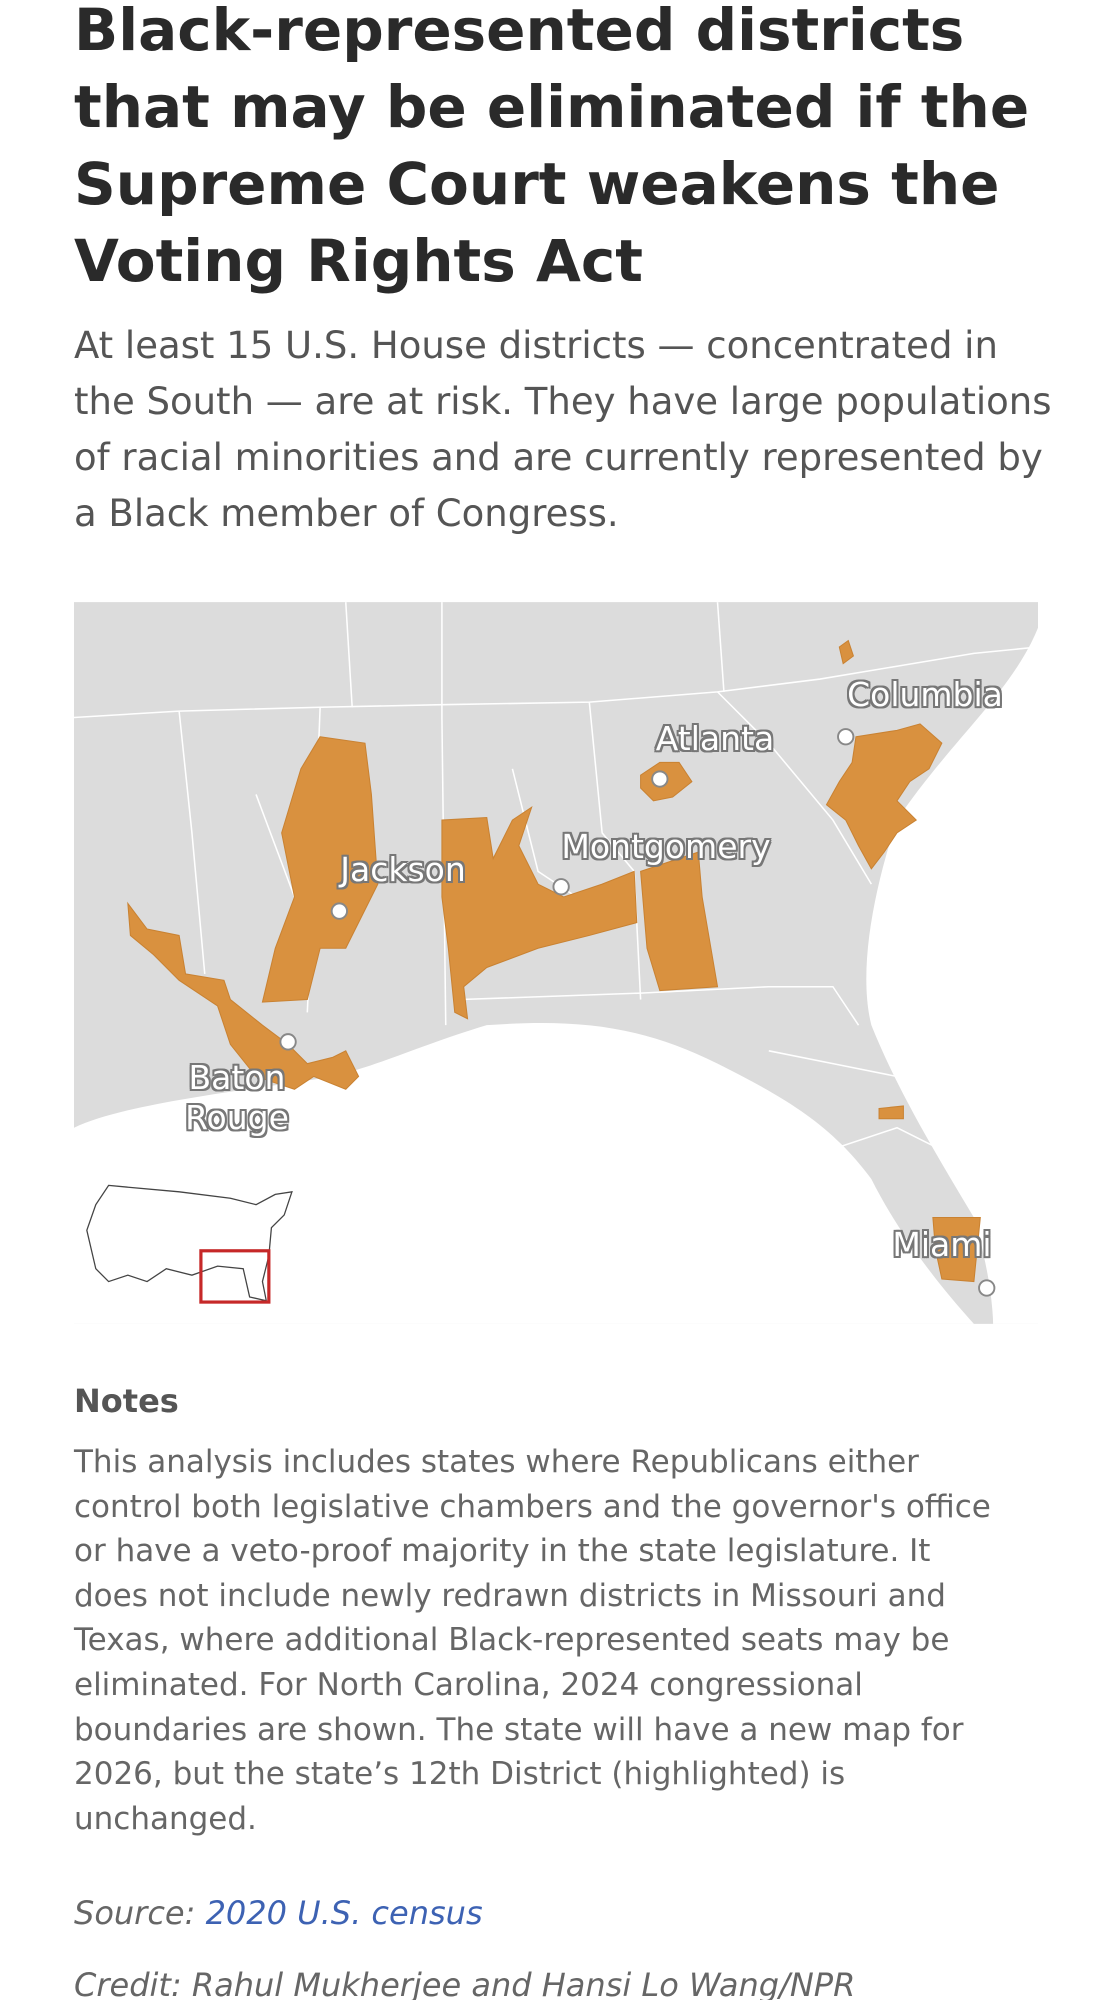 The height and width of the screenshot is (2000, 1107). I want to click on source-link: 2020 U.S. census, so click(344, 1913).